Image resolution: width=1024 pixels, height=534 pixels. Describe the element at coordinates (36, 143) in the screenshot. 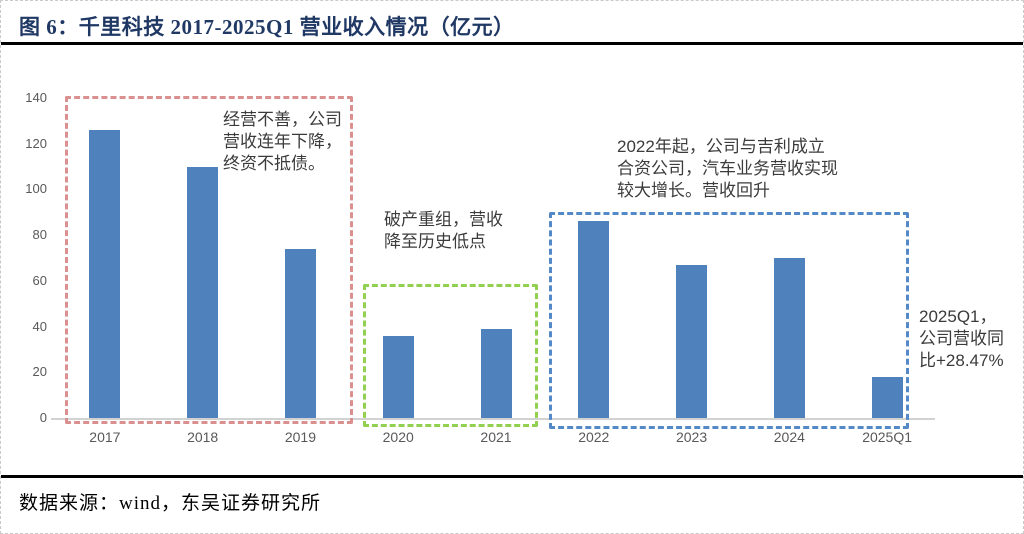

I see `y-tick-label-120: 120` at that location.